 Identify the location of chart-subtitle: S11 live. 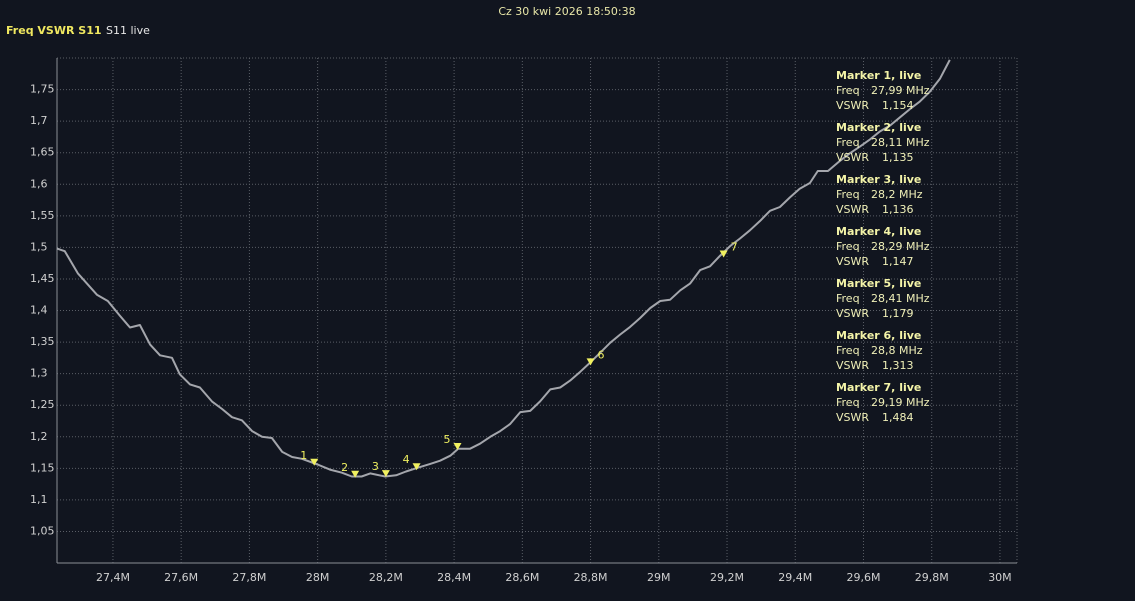
(128, 30).